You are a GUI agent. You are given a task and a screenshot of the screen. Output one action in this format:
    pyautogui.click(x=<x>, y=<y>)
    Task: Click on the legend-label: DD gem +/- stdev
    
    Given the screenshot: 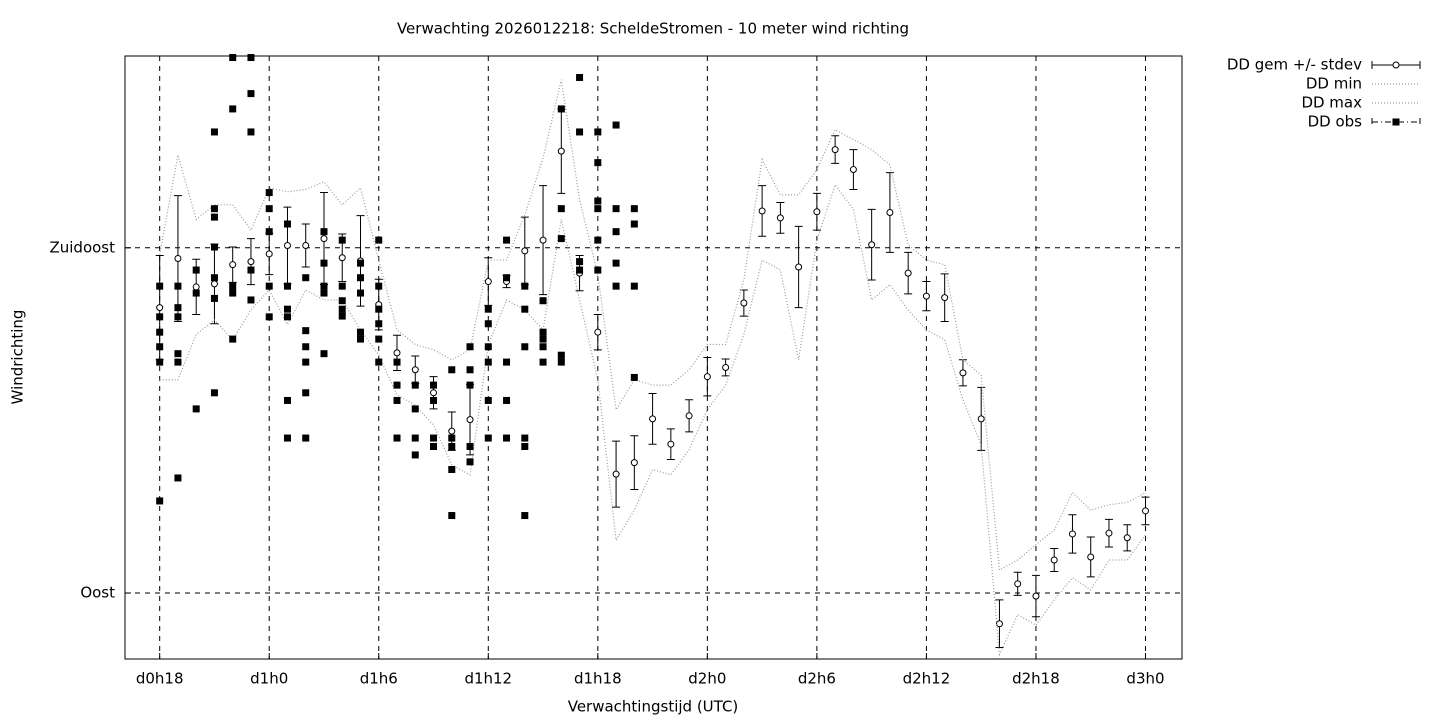 What is the action you would take?
    pyautogui.click(x=1294, y=65)
    